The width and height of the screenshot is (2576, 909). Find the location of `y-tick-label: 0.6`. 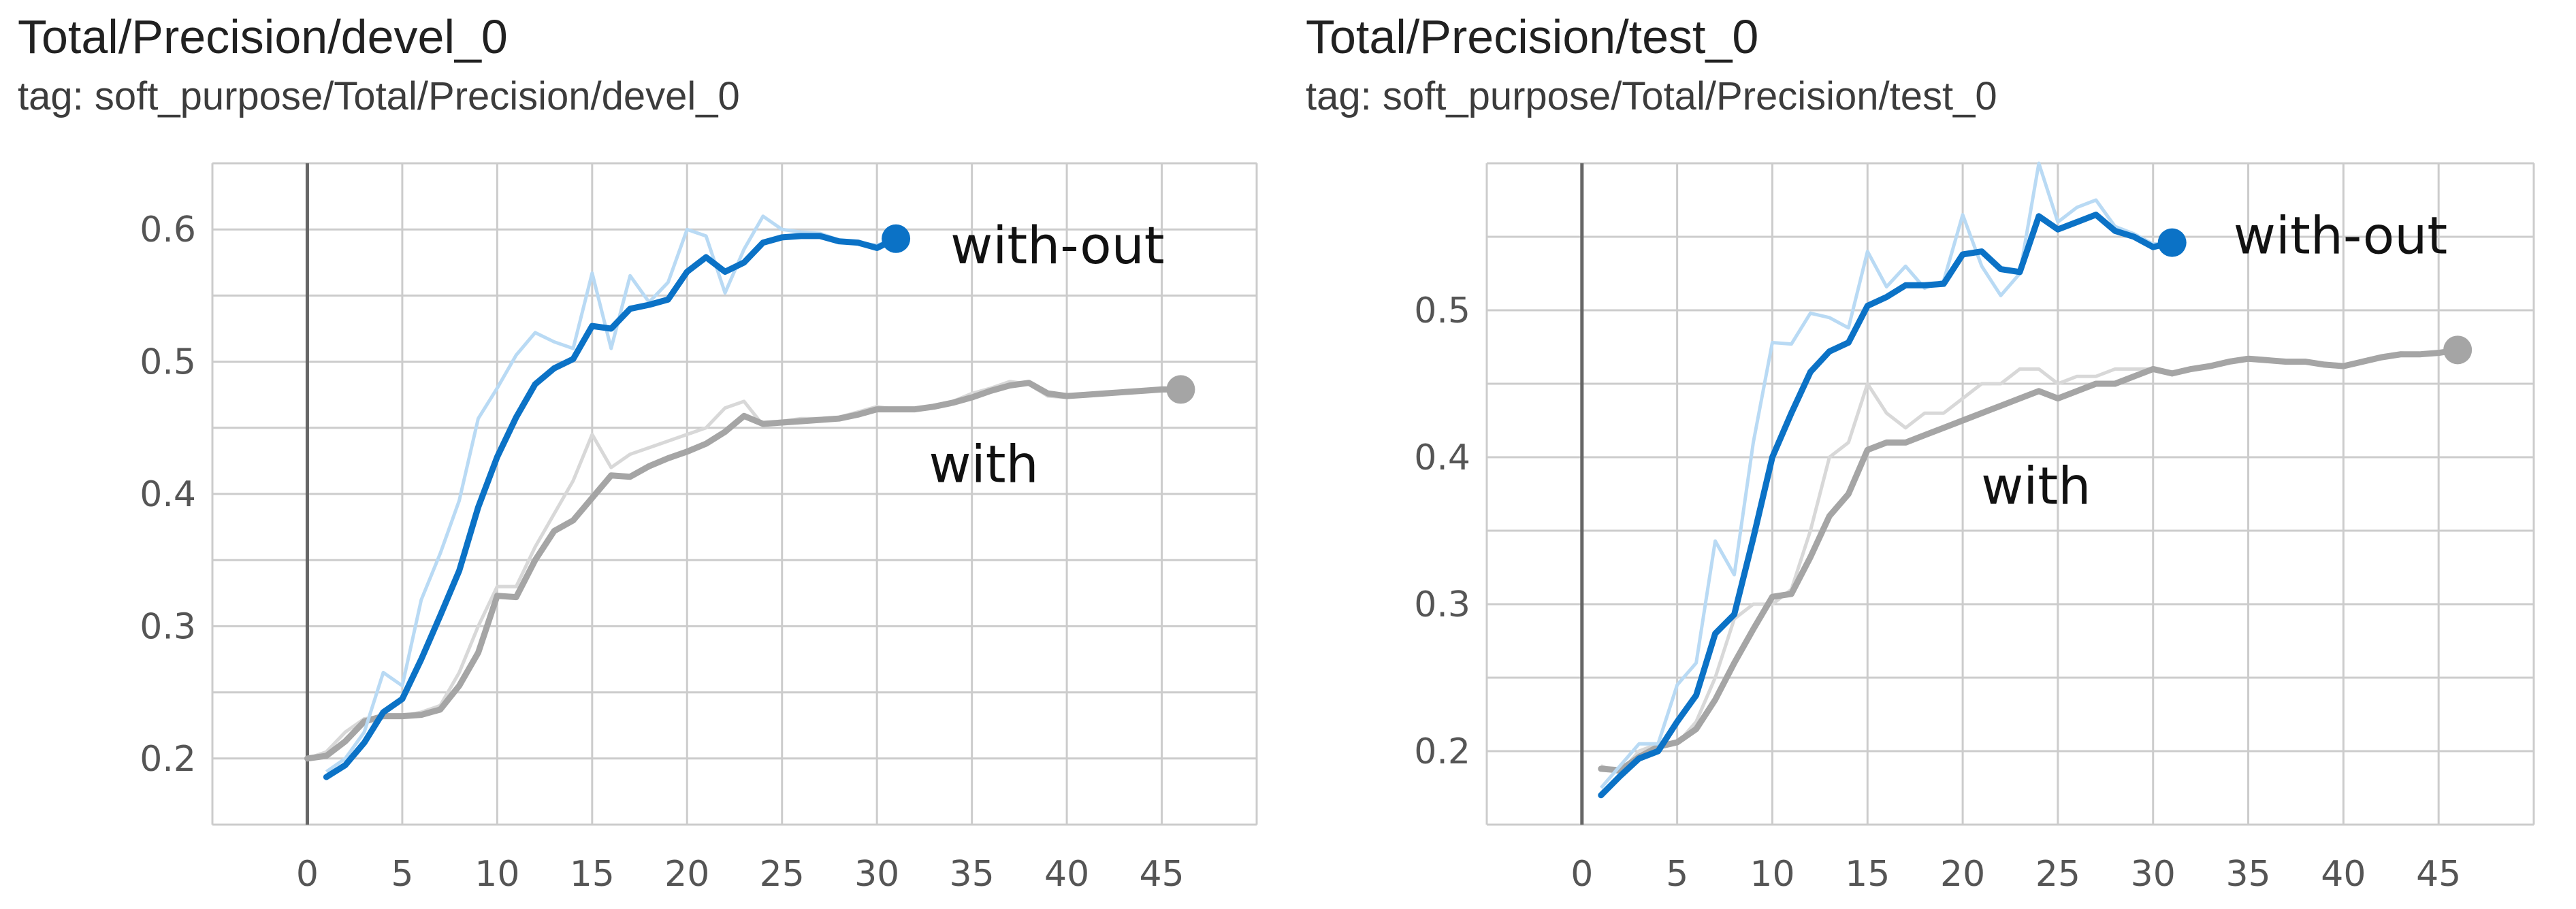

y-tick-label: 0.6 is located at coordinates (168, 230).